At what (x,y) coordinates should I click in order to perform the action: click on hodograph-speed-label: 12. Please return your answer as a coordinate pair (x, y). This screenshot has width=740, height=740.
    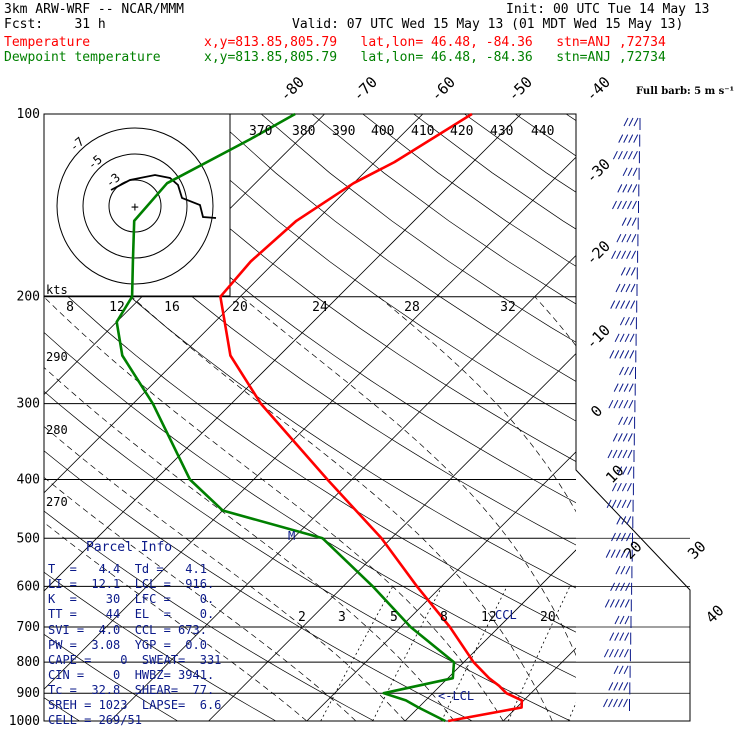
    Looking at the image, I should click on (117, 307).